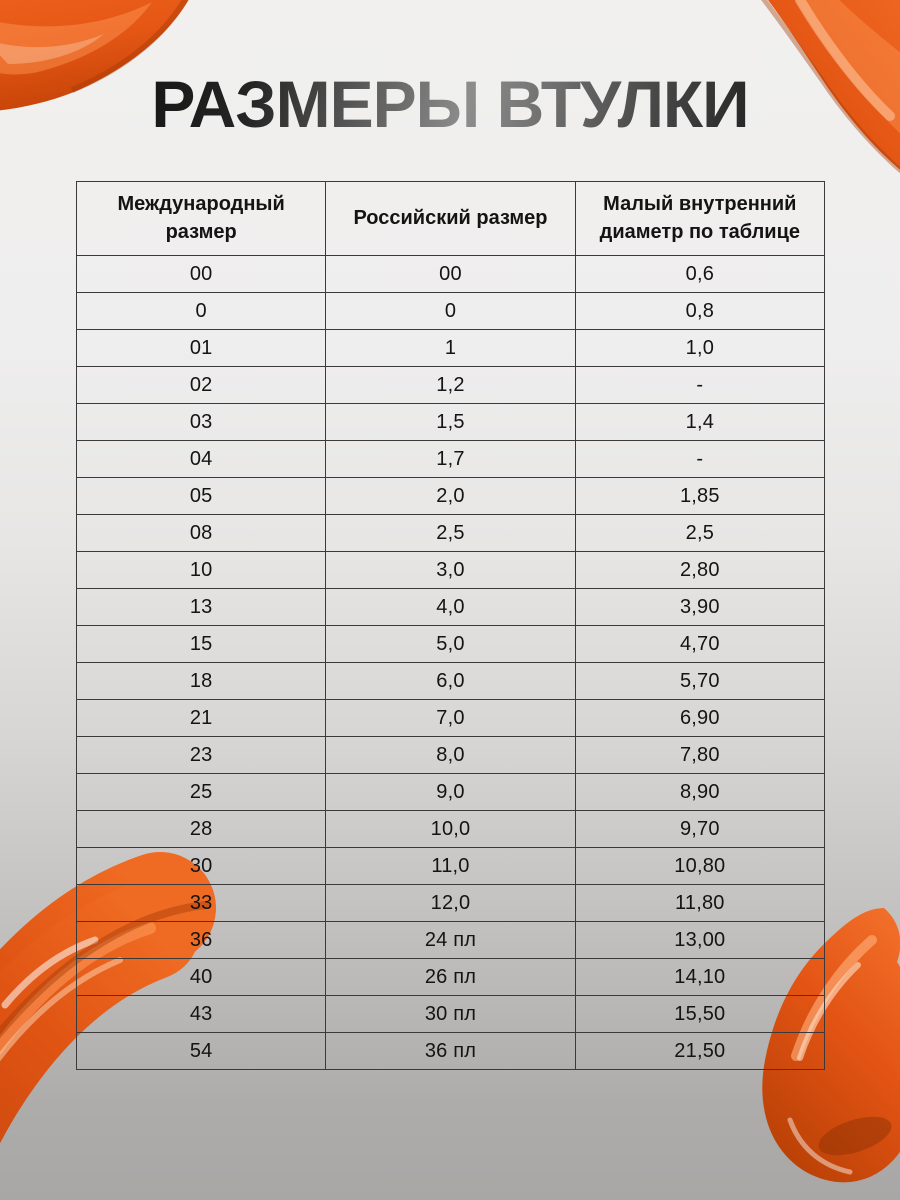  I want to click on table-cell: 1,7, so click(450, 459).